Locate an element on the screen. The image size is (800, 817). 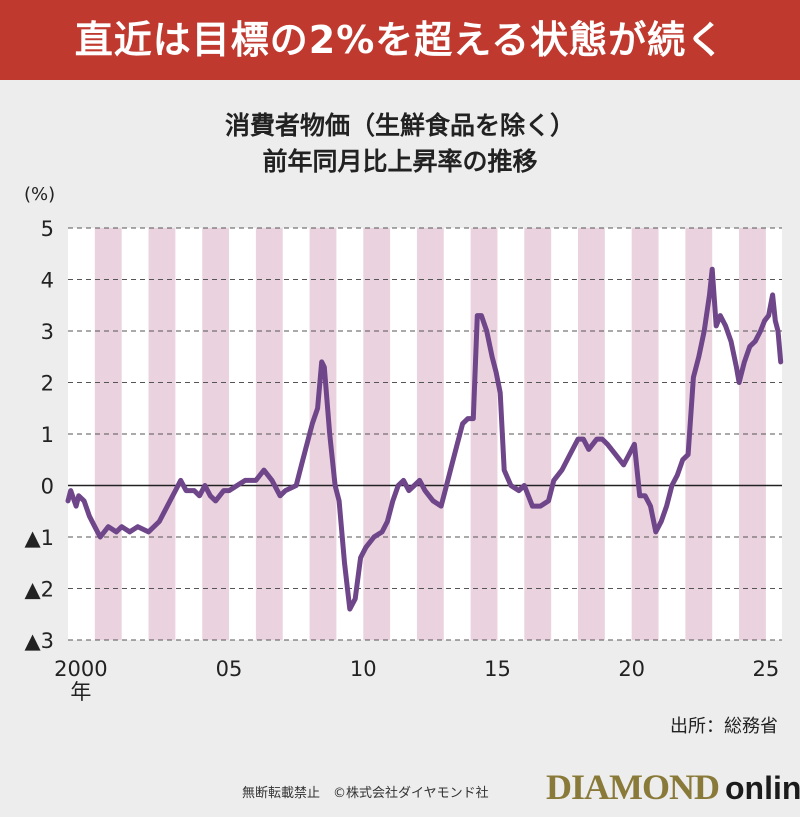
x-tick-label: 15 is located at coordinates (497, 669).